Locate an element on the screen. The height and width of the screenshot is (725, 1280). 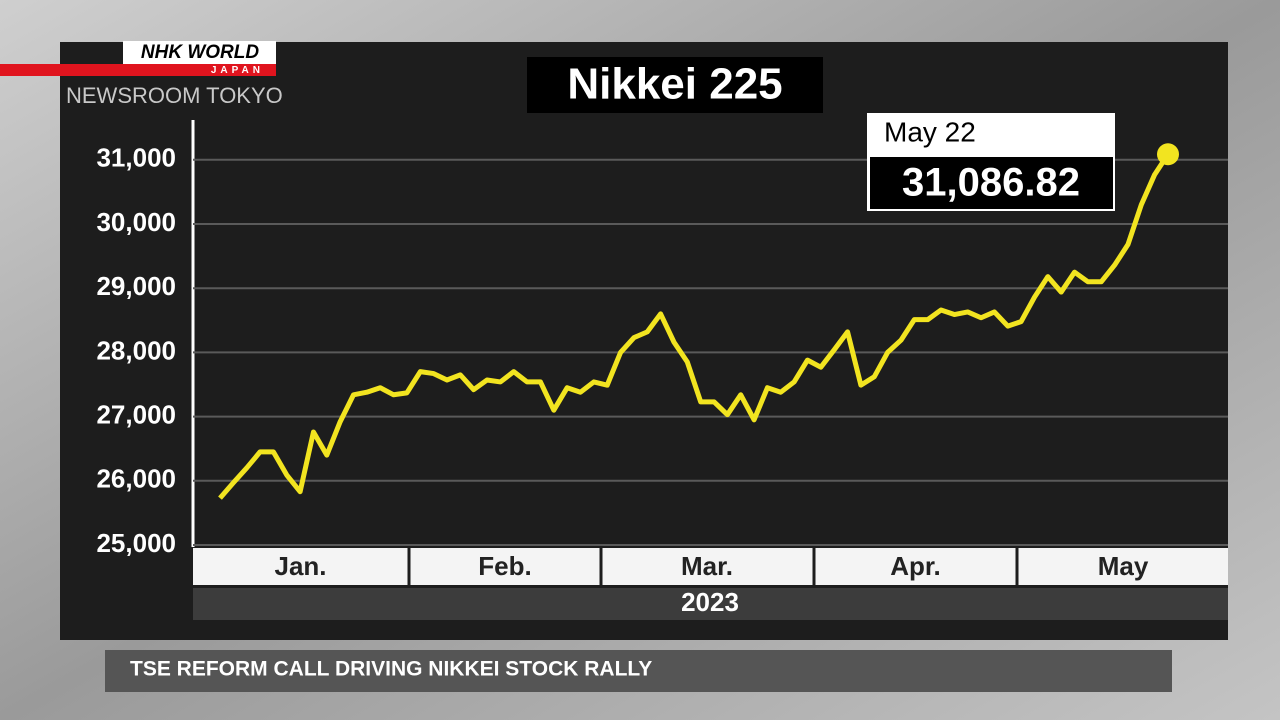
program-name: NEWSROOM TOKYO is located at coordinates (174, 95).